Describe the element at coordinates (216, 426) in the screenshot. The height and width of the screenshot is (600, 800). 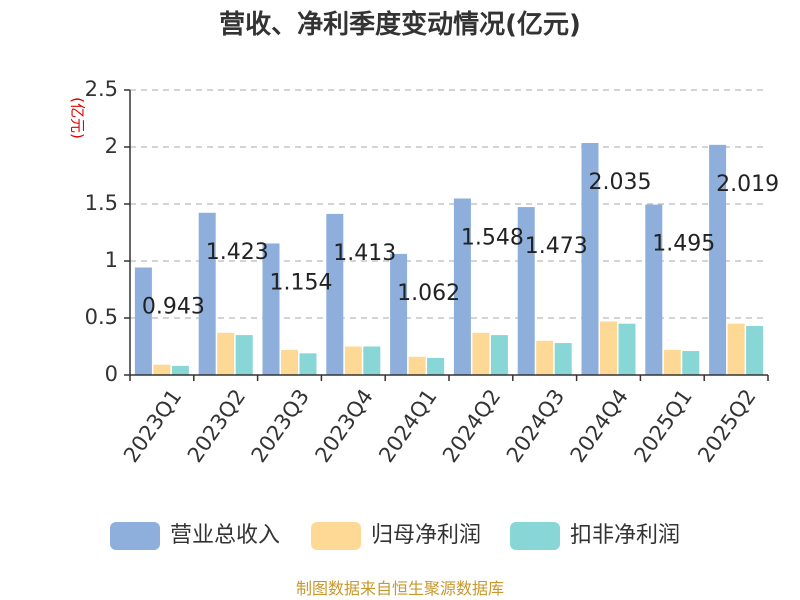
I see `x-tick-label: 2023Q2` at that location.